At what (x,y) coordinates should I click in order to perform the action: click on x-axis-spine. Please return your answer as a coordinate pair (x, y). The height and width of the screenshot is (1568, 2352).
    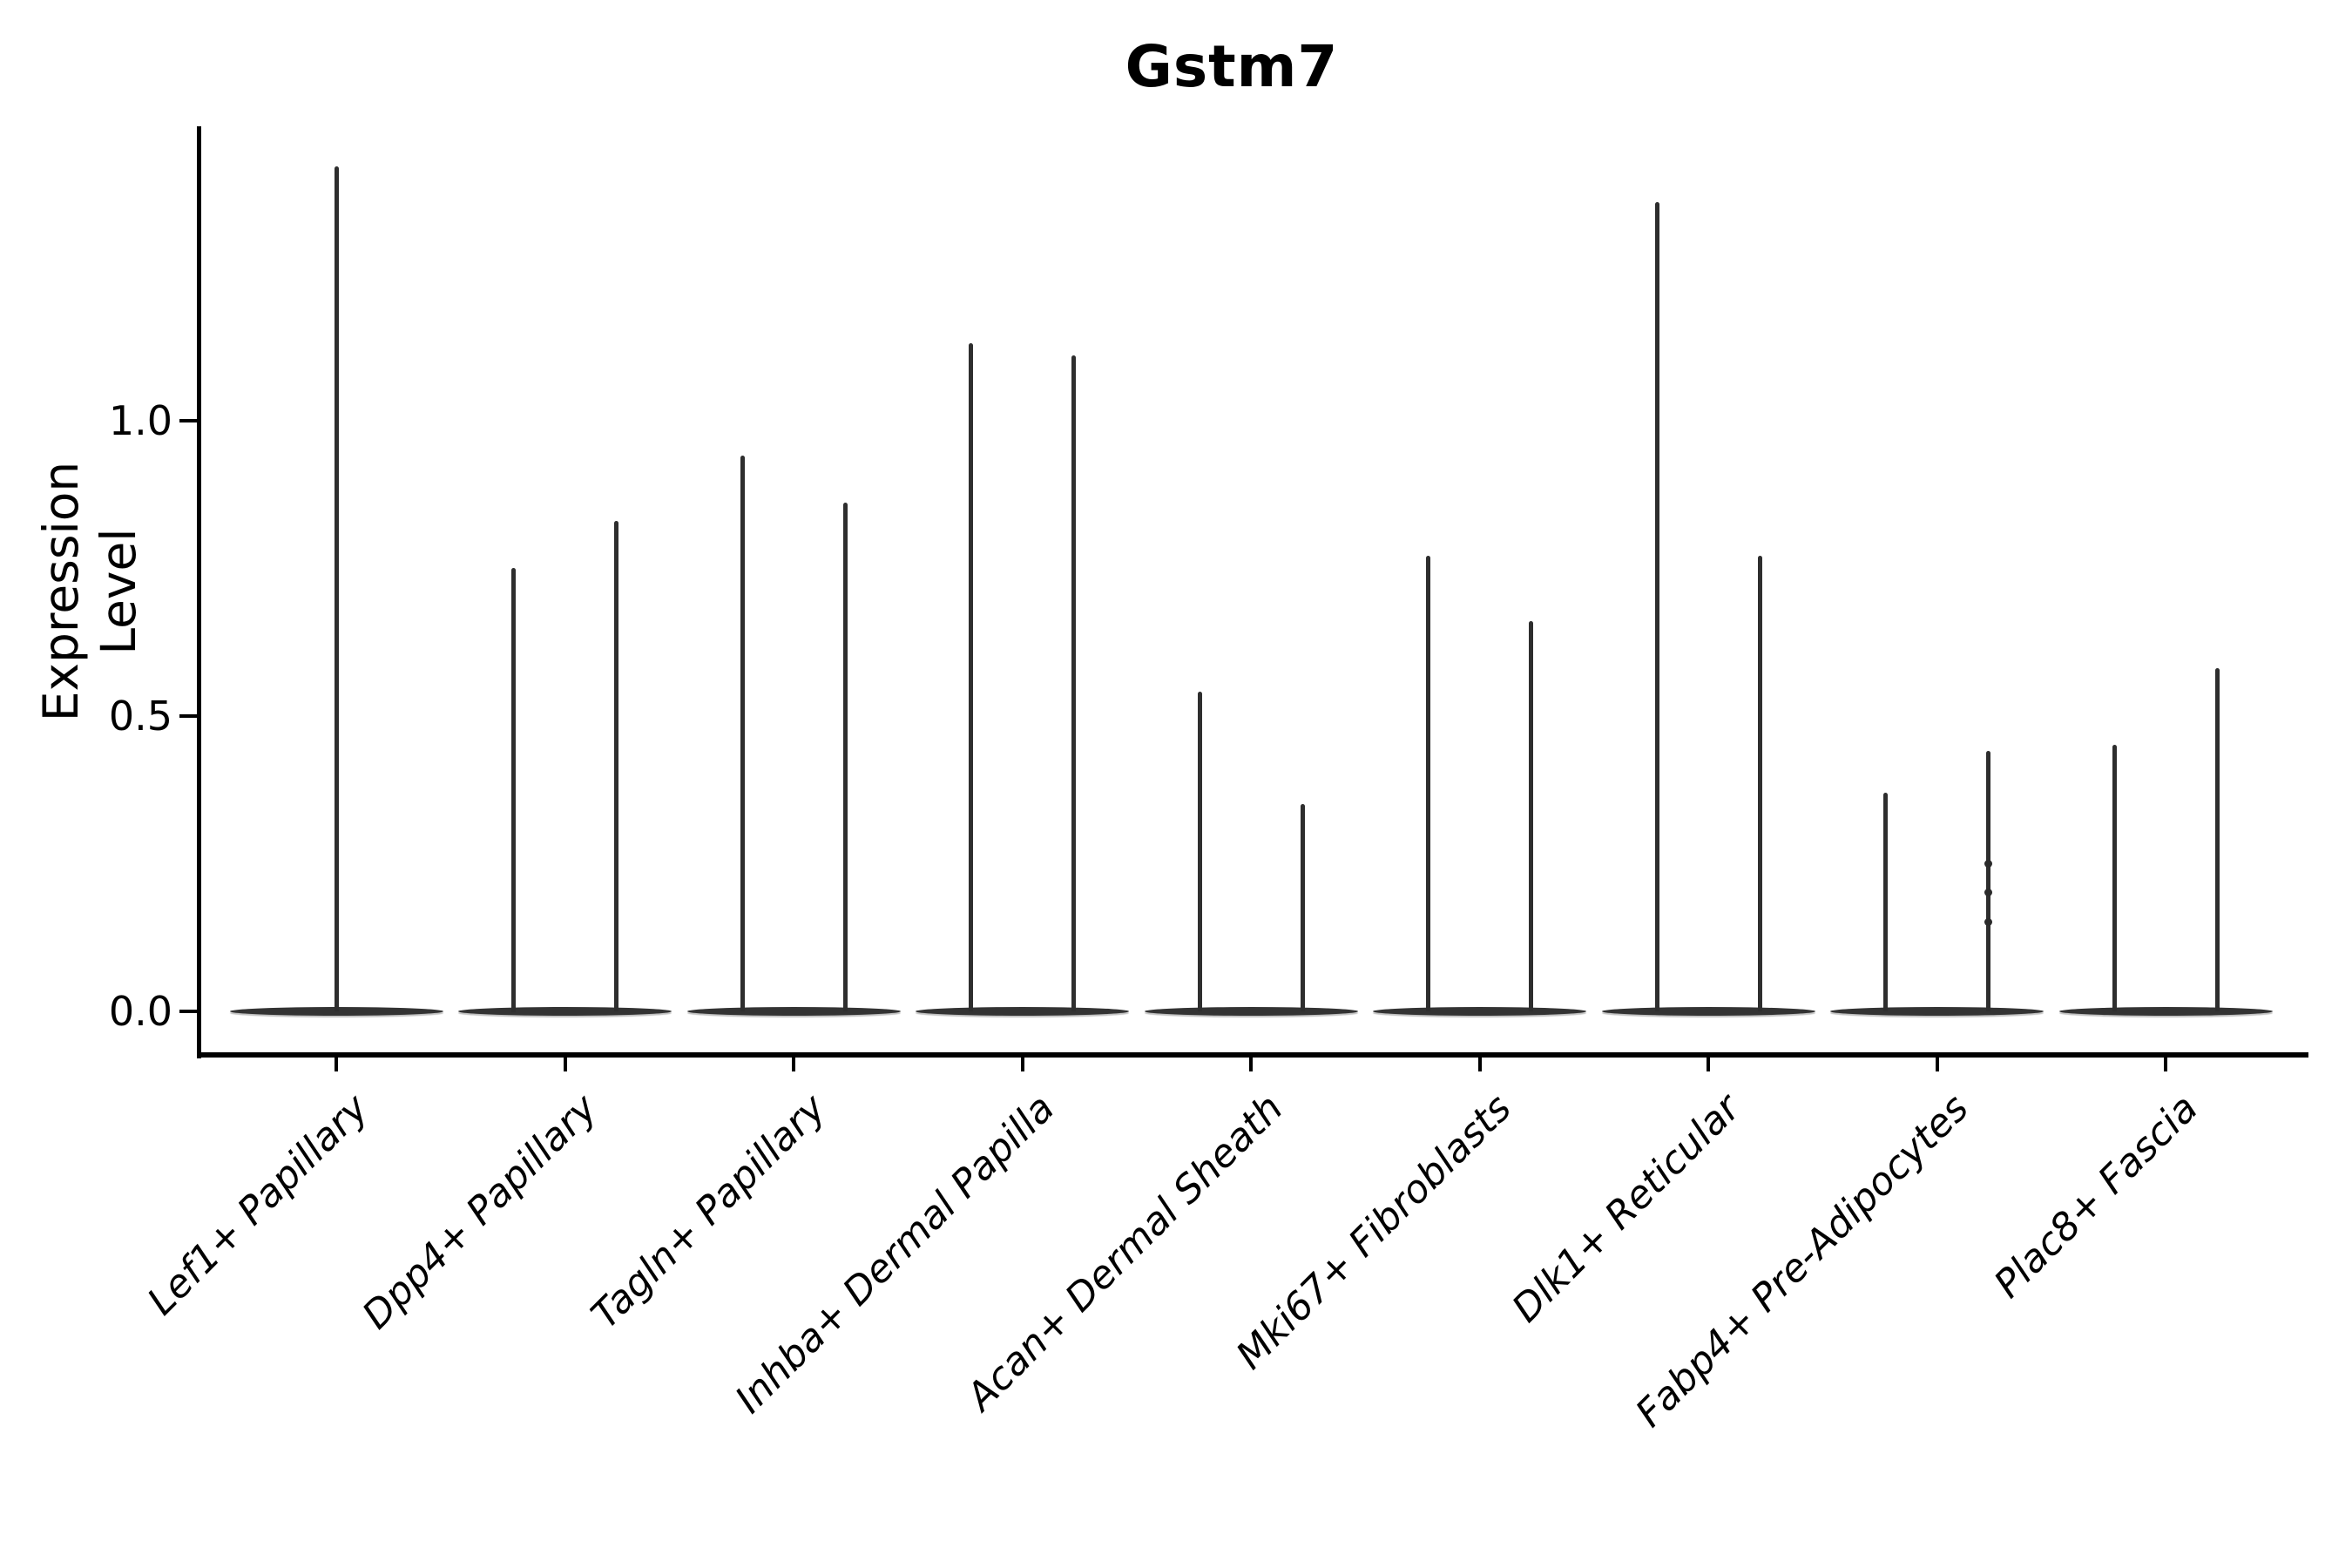
    Looking at the image, I should click on (1252, 1055).